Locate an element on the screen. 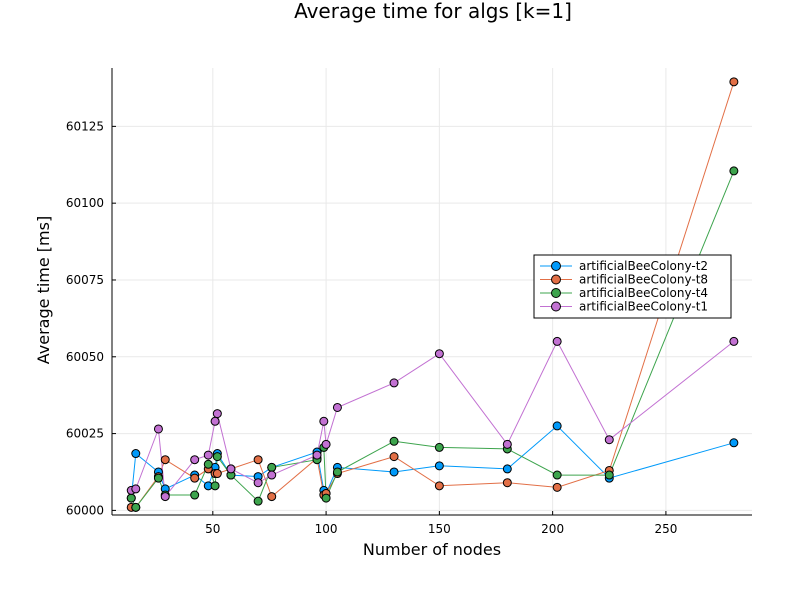 This screenshot has height=600, width=800. chart-title: Average time for algs [k=1] is located at coordinates (433, 11).